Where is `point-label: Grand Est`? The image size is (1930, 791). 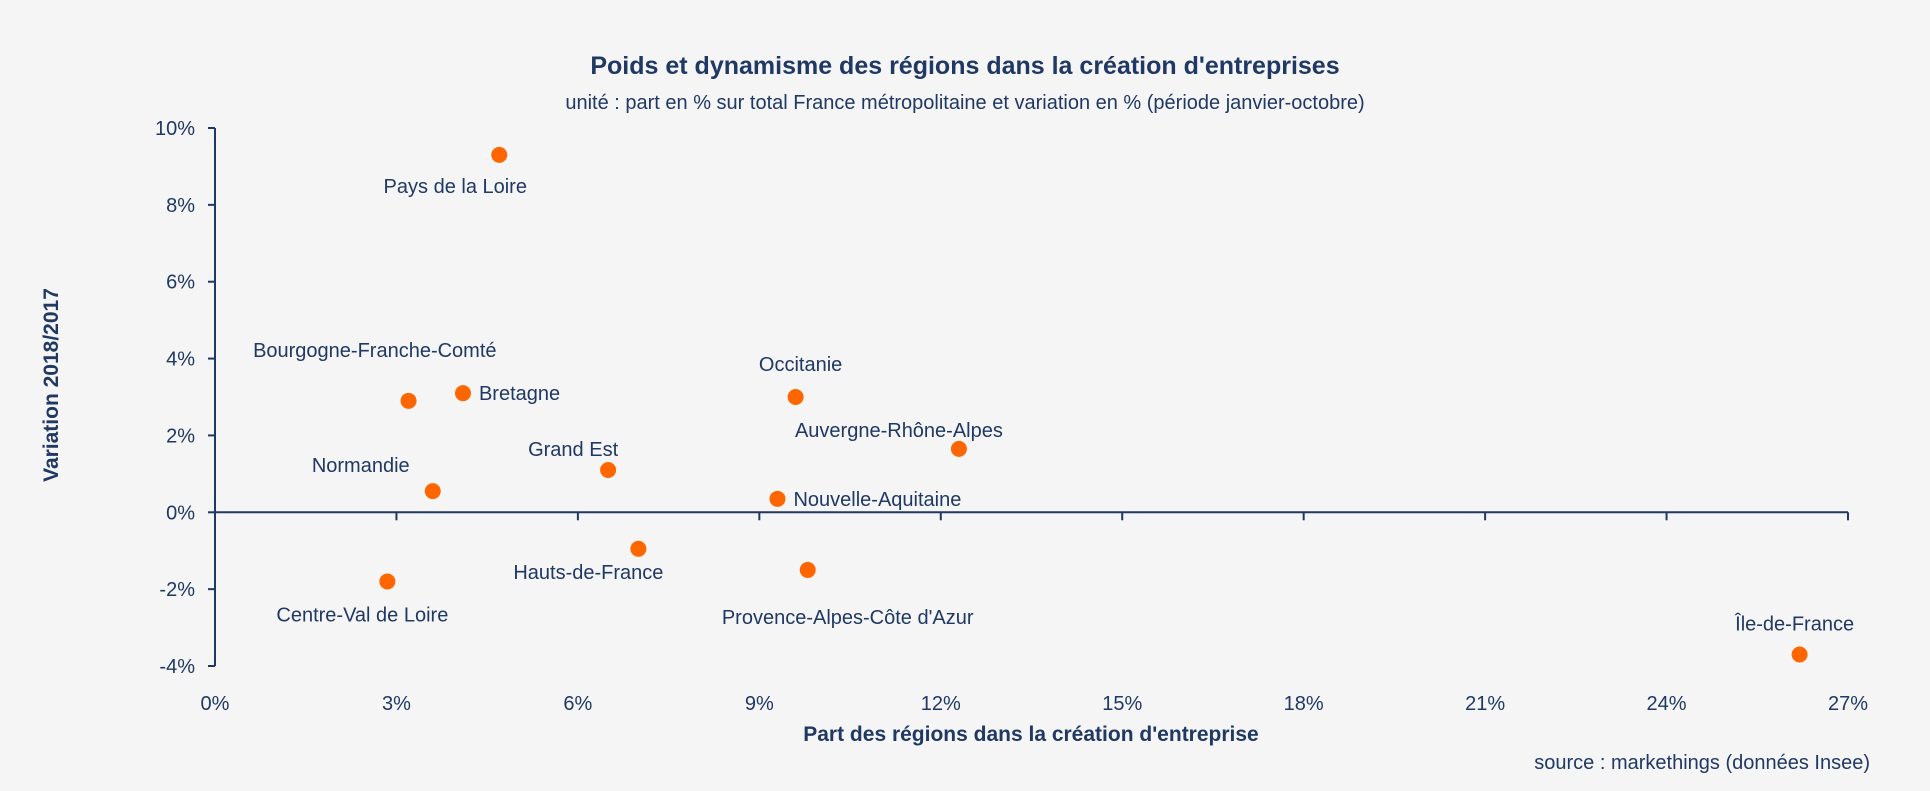 point-label: Grand Est is located at coordinates (573, 450).